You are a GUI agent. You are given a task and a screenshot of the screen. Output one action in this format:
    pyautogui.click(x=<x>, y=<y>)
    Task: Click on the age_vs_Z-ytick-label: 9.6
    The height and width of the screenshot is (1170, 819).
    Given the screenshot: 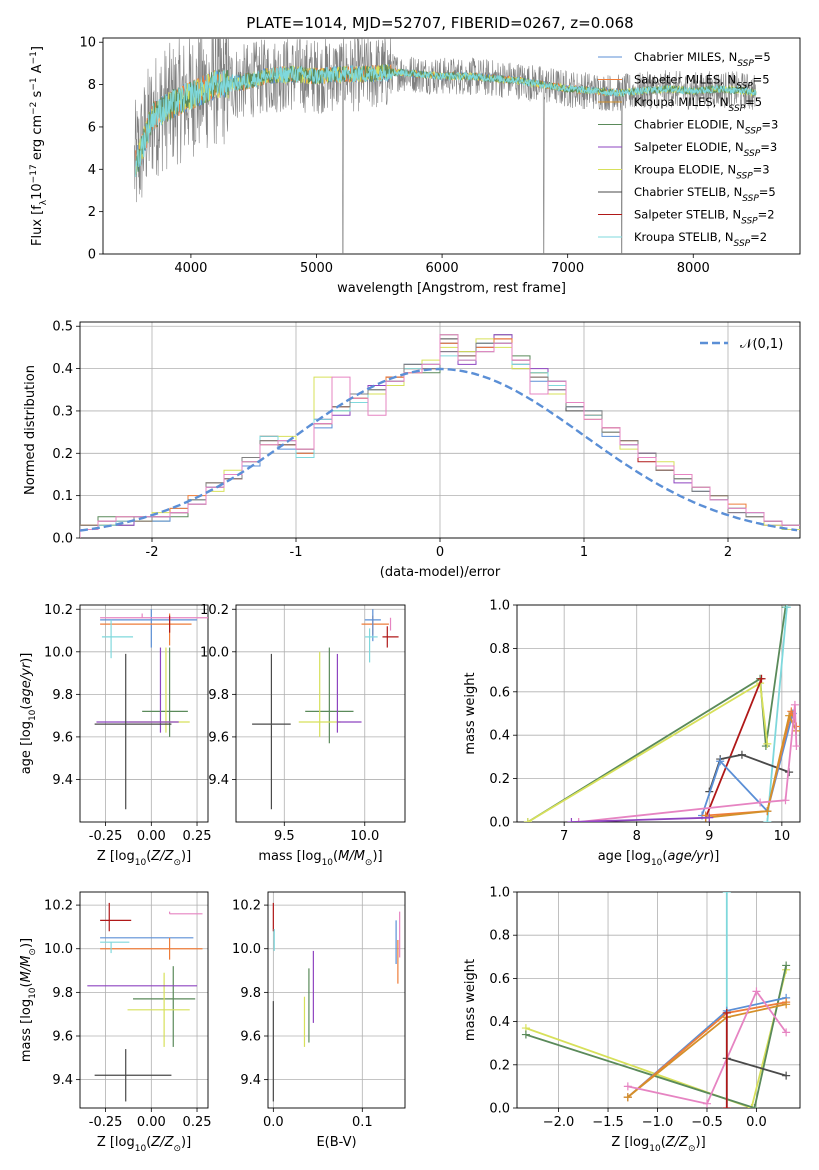 What is the action you would take?
    pyautogui.click(x=62, y=737)
    